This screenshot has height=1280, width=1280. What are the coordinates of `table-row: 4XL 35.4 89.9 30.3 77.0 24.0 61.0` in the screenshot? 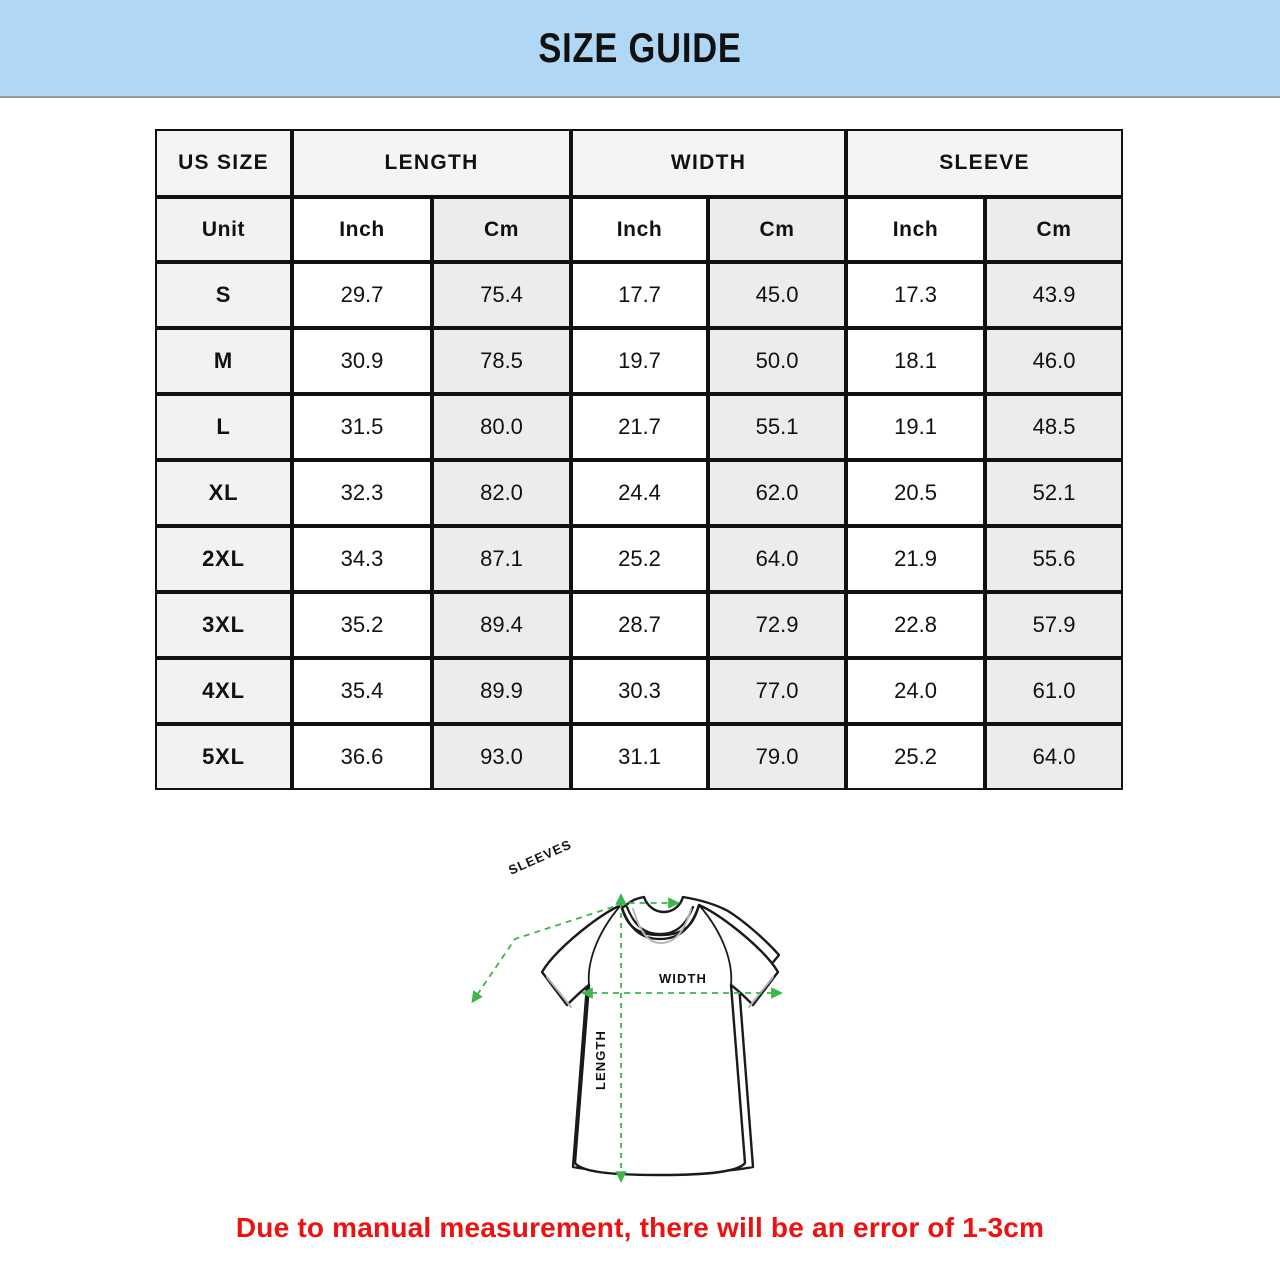 It's located at (639, 691).